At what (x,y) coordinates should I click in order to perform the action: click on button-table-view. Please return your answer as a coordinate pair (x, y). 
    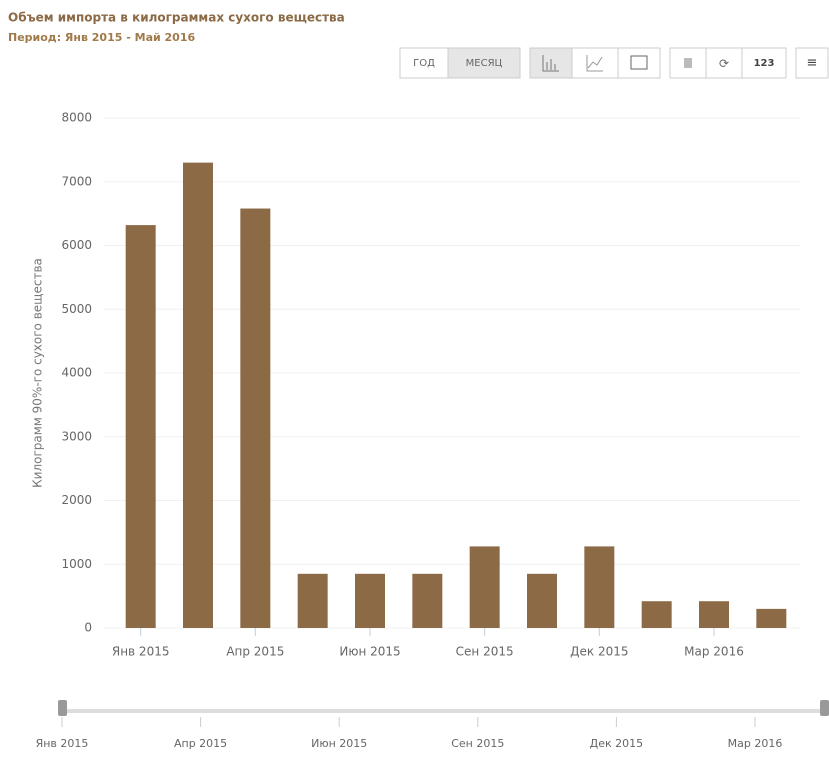
    Looking at the image, I should click on (639, 63).